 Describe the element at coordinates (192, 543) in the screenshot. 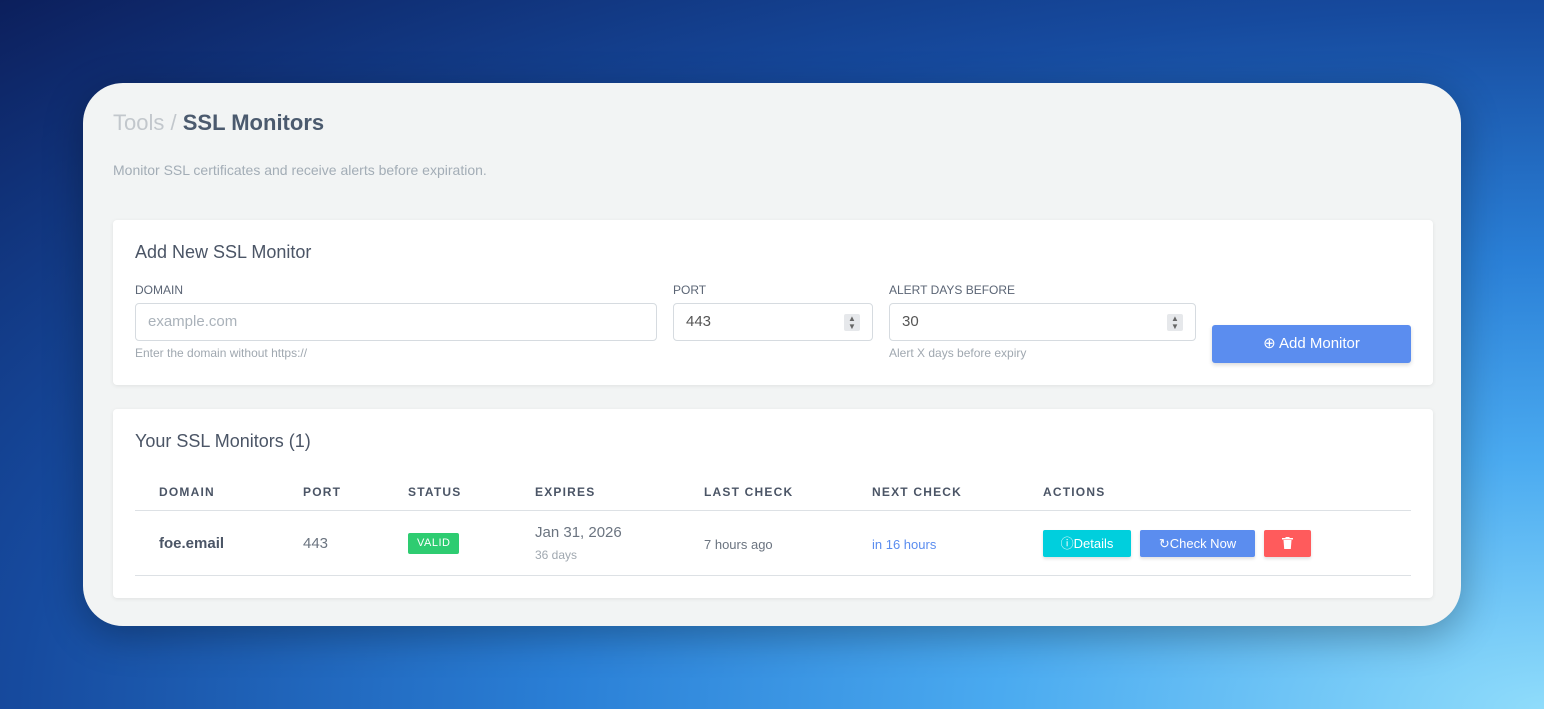

I see `domain-cell: foe.email` at that location.